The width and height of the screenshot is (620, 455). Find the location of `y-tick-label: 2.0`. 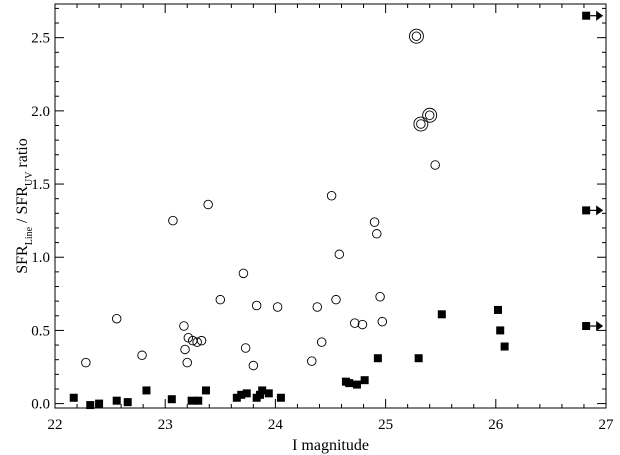

y-tick-label: 2.0 is located at coordinates (40, 112).